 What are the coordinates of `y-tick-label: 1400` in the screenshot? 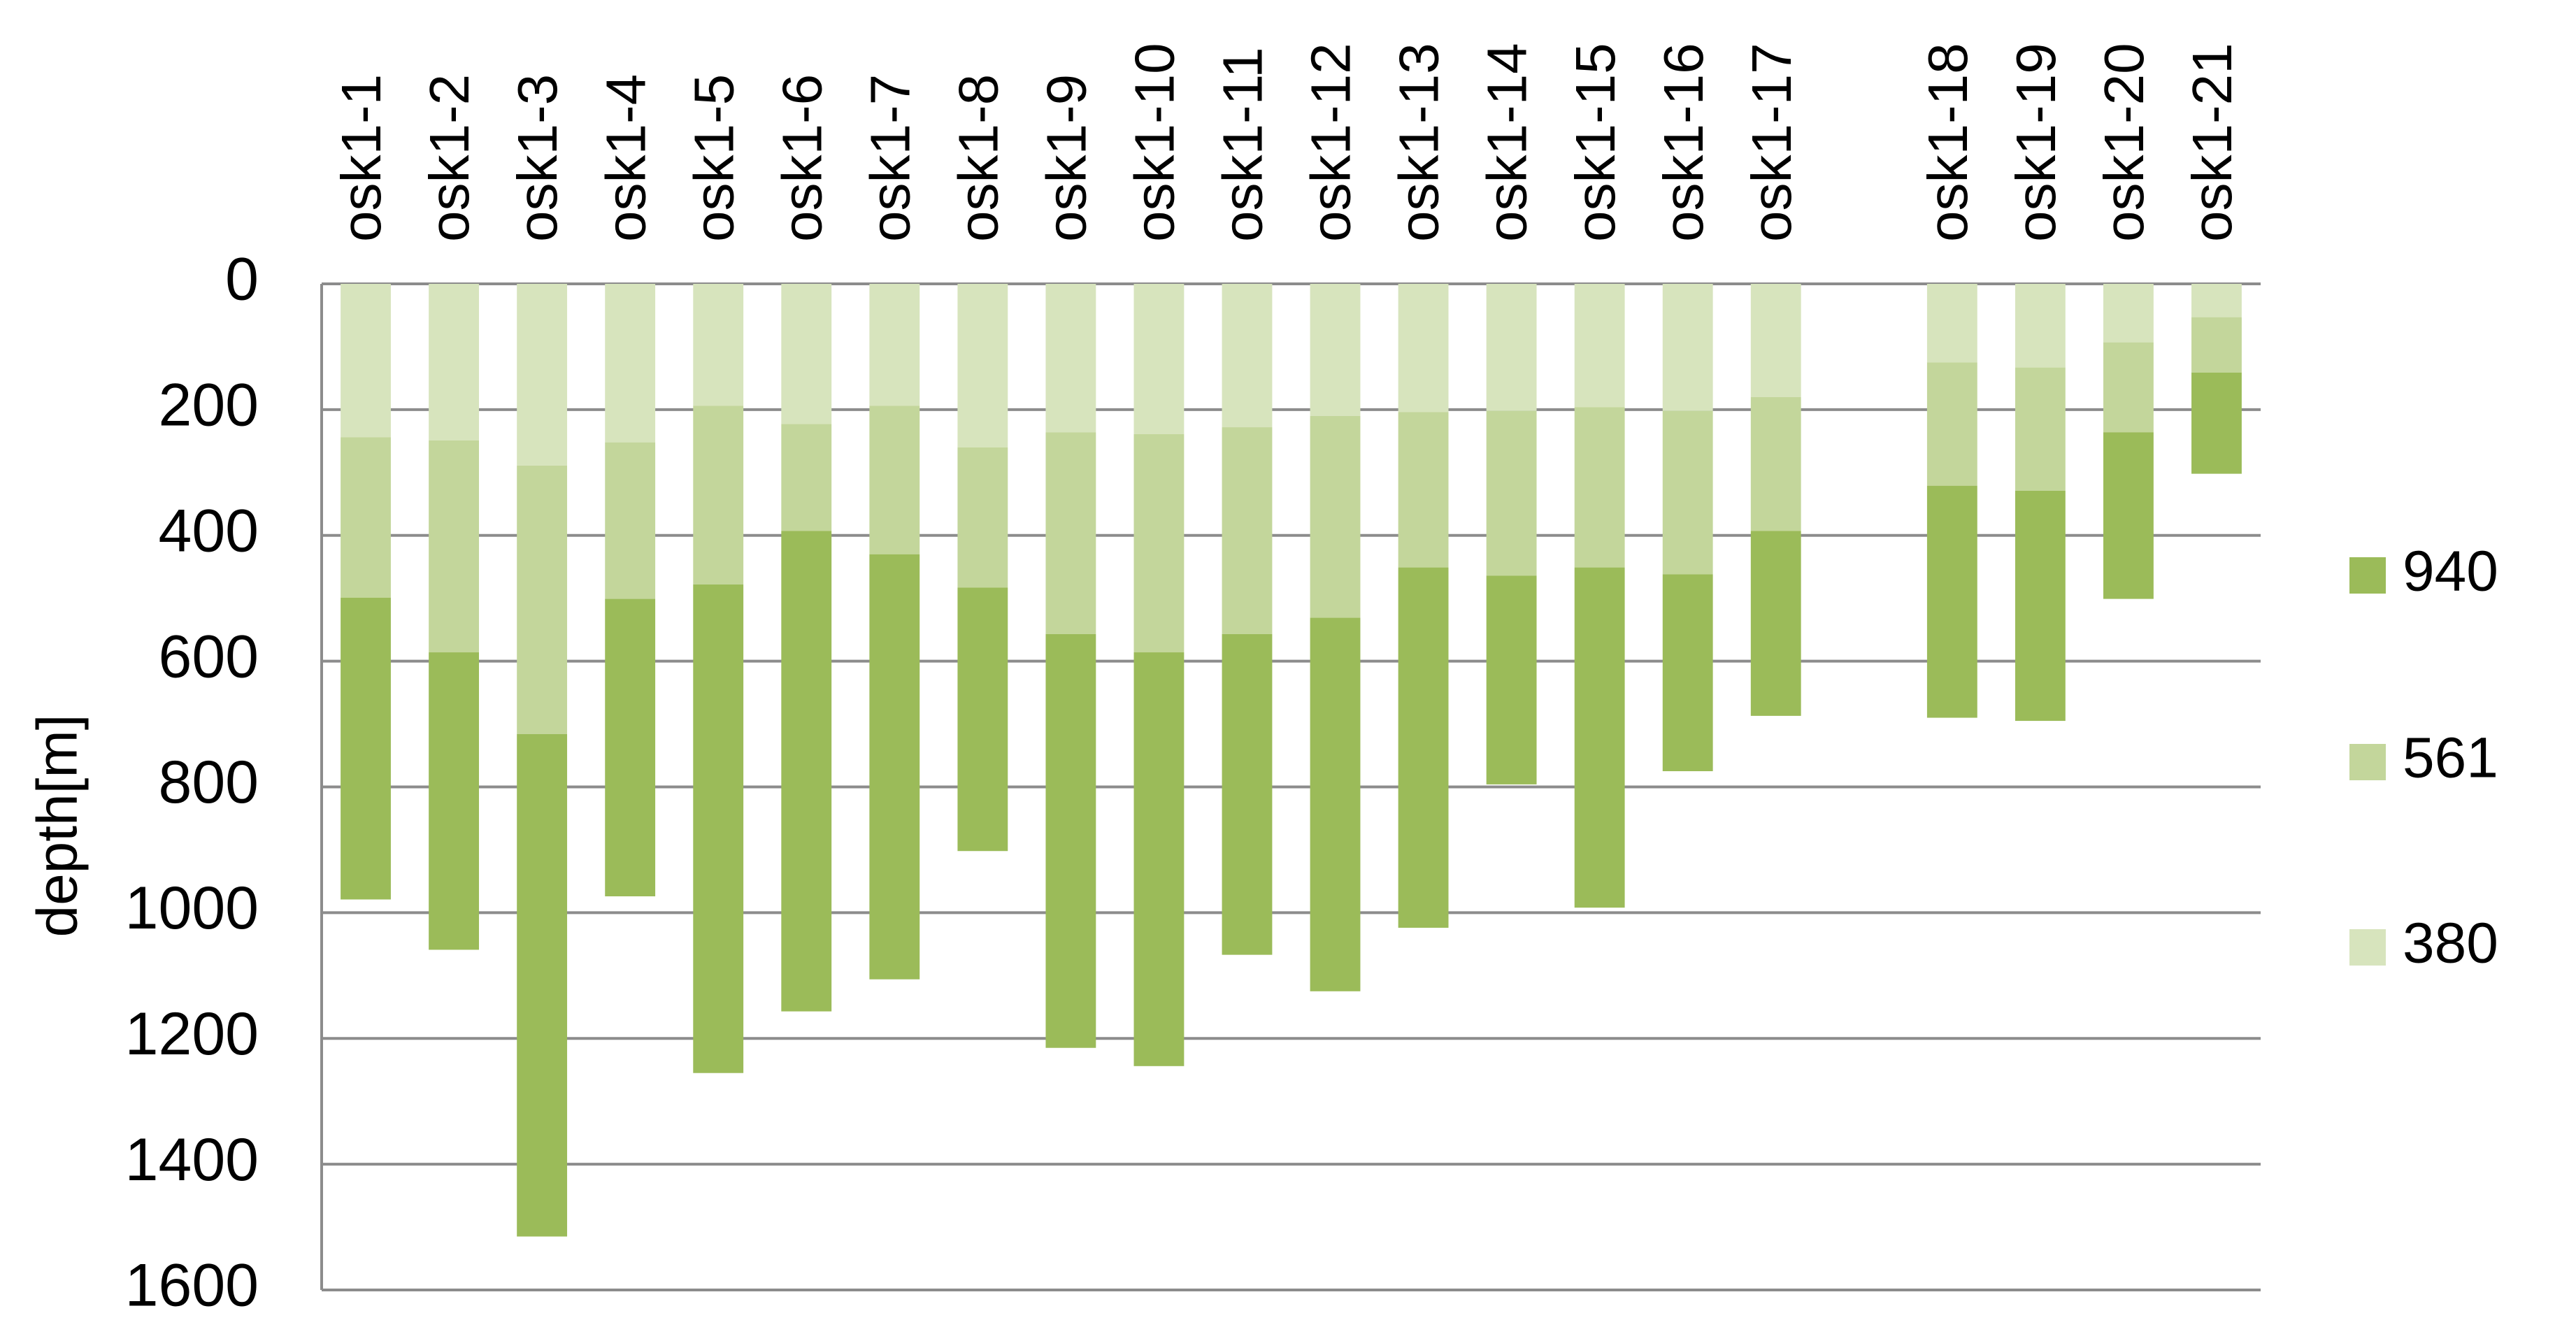 It's located at (192, 1159).